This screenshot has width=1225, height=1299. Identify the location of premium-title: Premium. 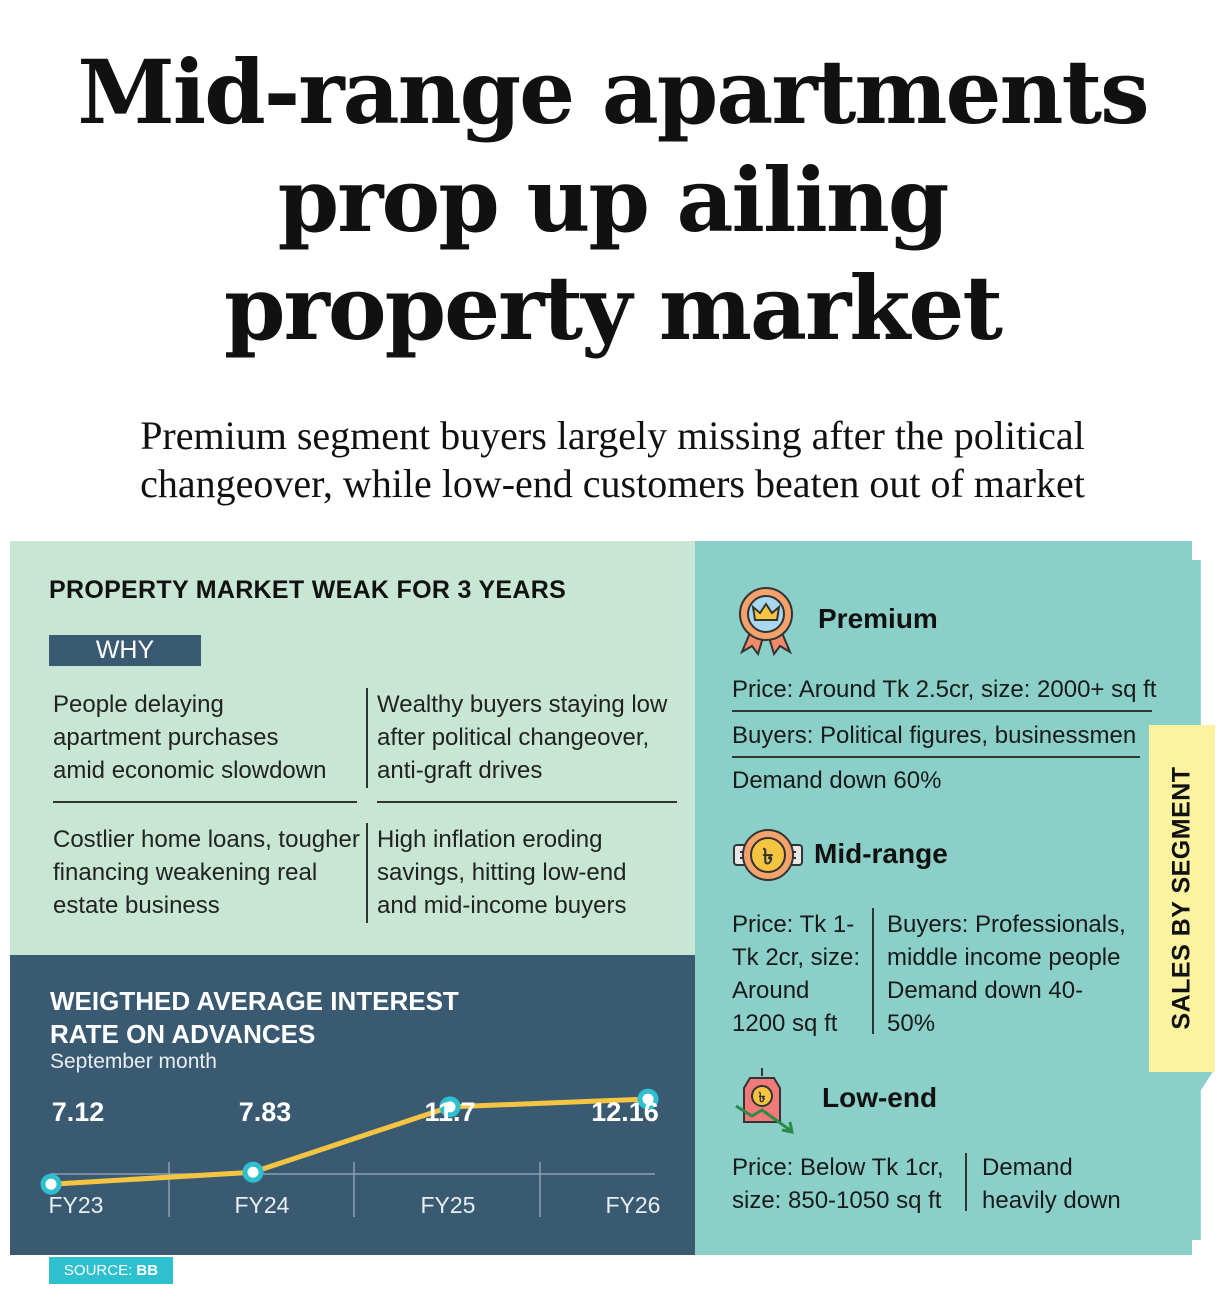
(878, 618).